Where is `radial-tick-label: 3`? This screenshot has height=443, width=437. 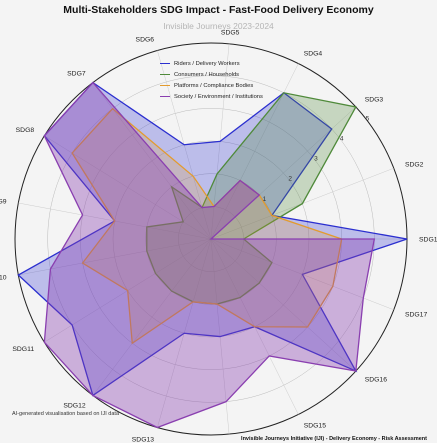
radial-tick-label: 3 is located at coordinates (316, 159).